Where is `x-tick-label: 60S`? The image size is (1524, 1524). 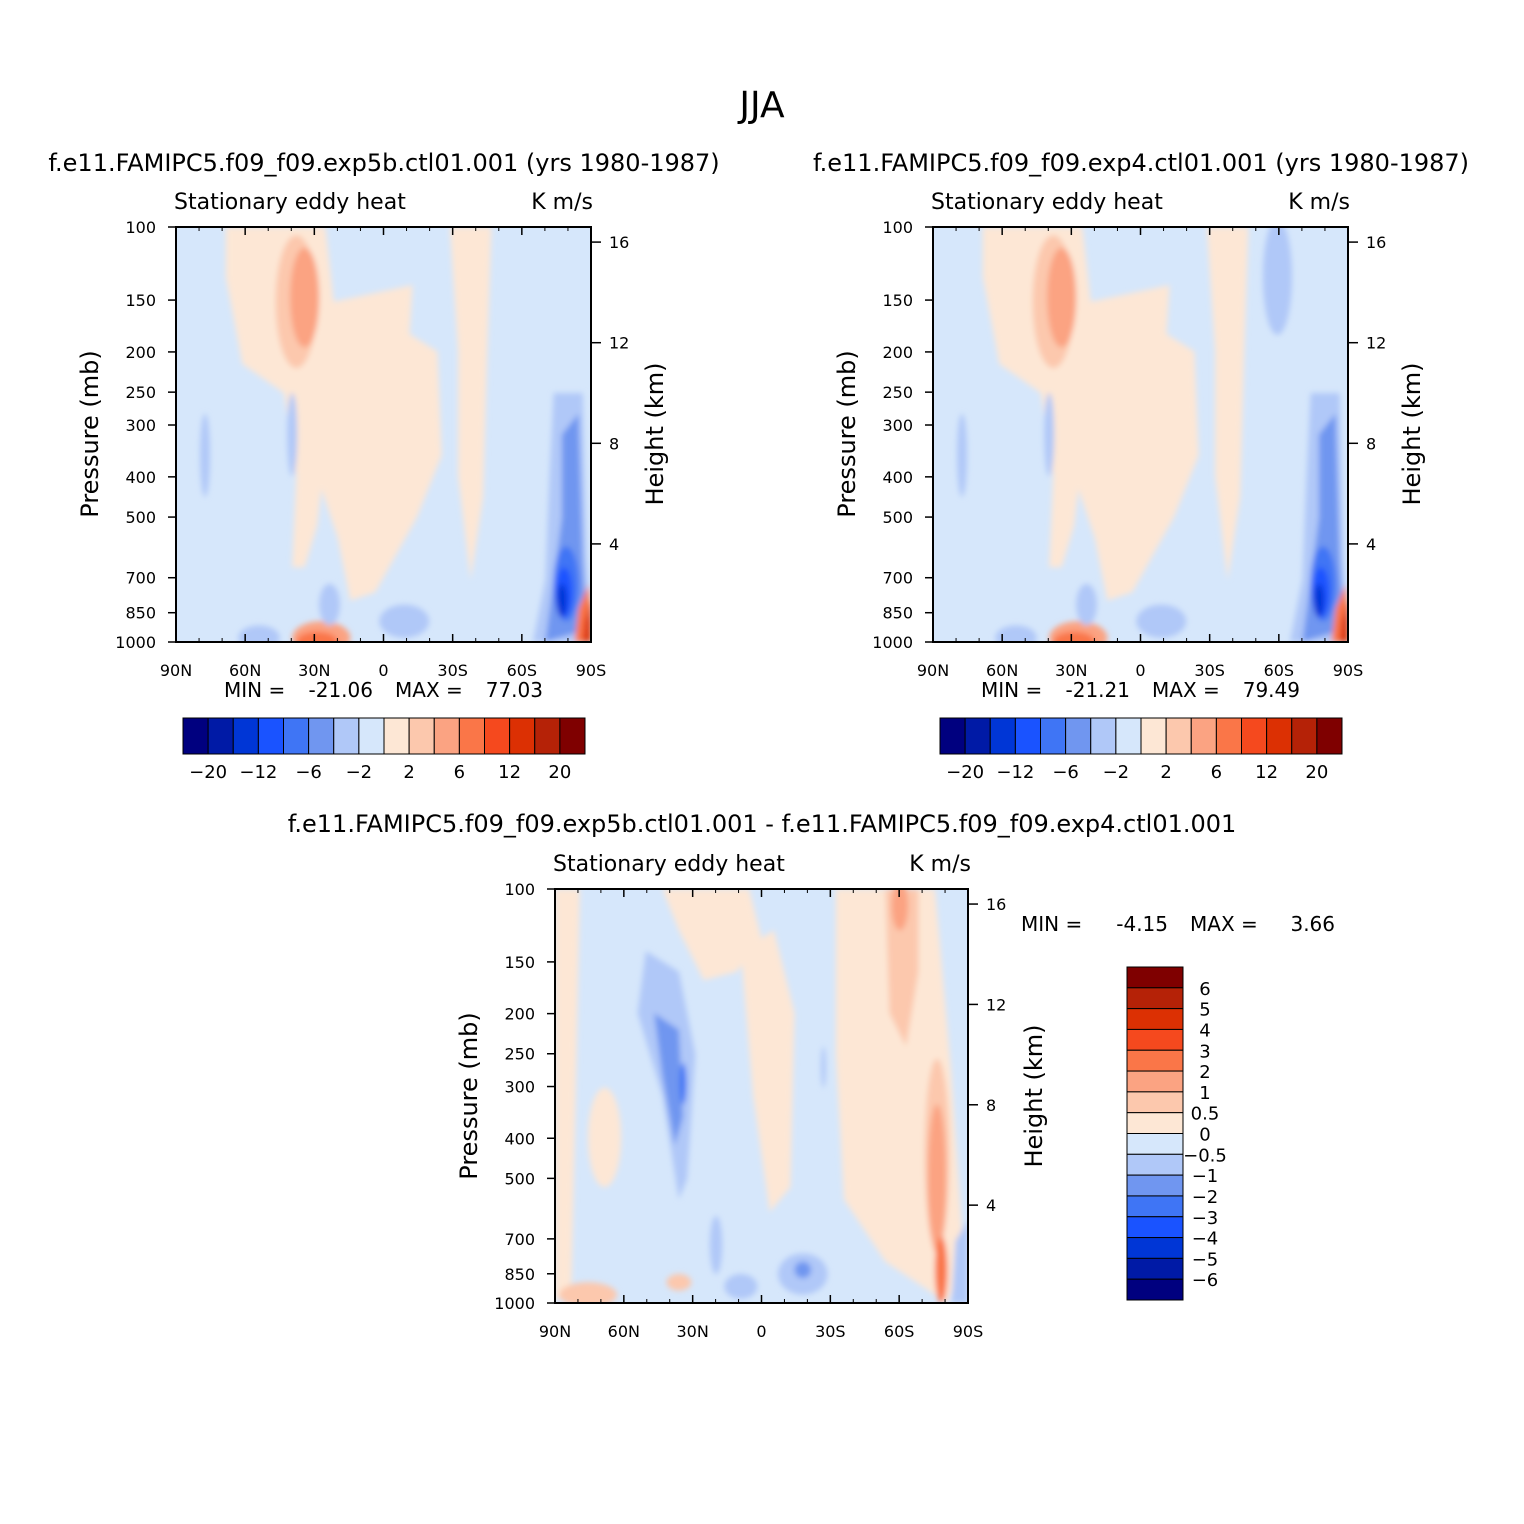 x-tick-label: 60S is located at coordinates (899, 1331).